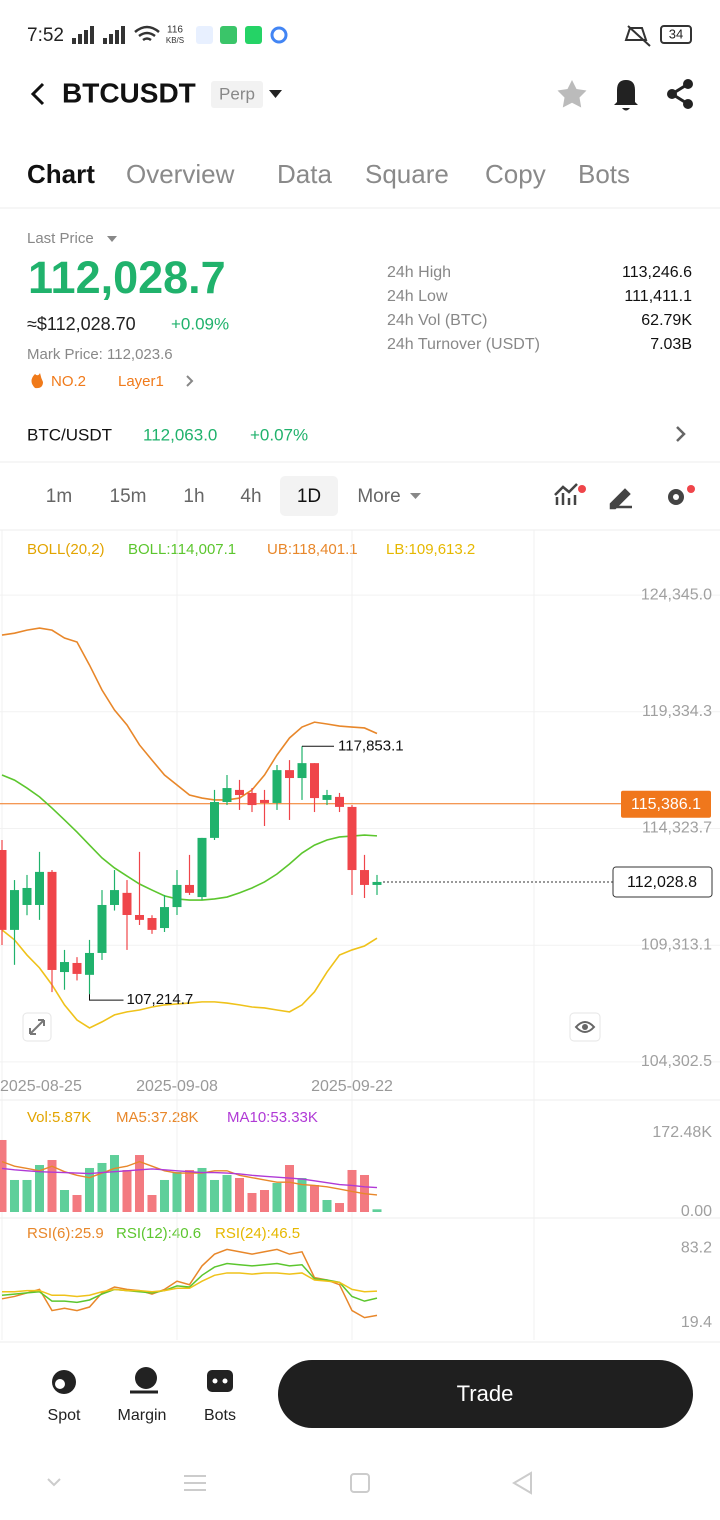 The image size is (720, 1520). Describe the element at coordinates (485, 1394) in the screenshot. I see `trade-button` at that location.